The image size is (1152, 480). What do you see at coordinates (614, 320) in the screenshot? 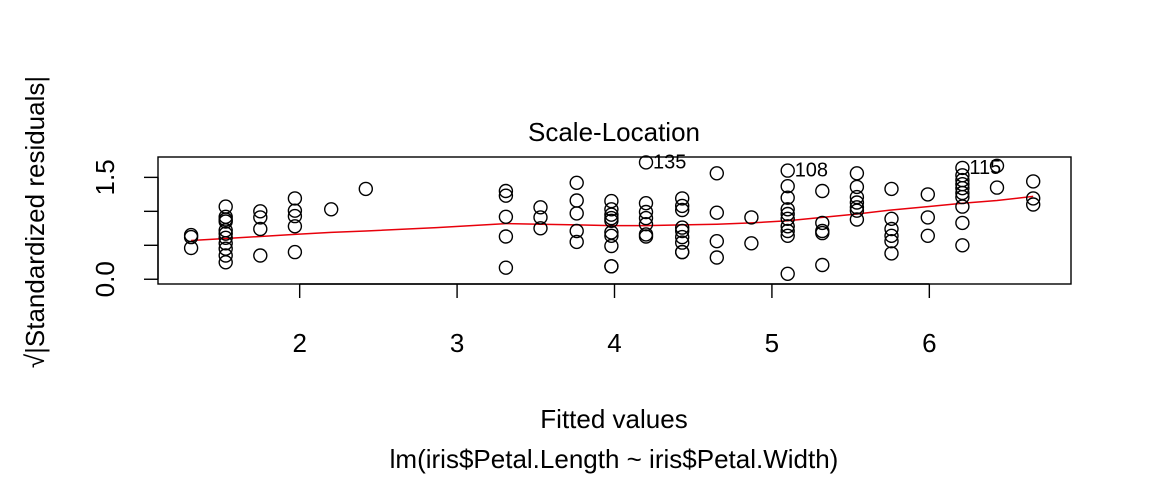
I see `x-axis: 2 3 4 5 6` at bounding box center [614, 320].